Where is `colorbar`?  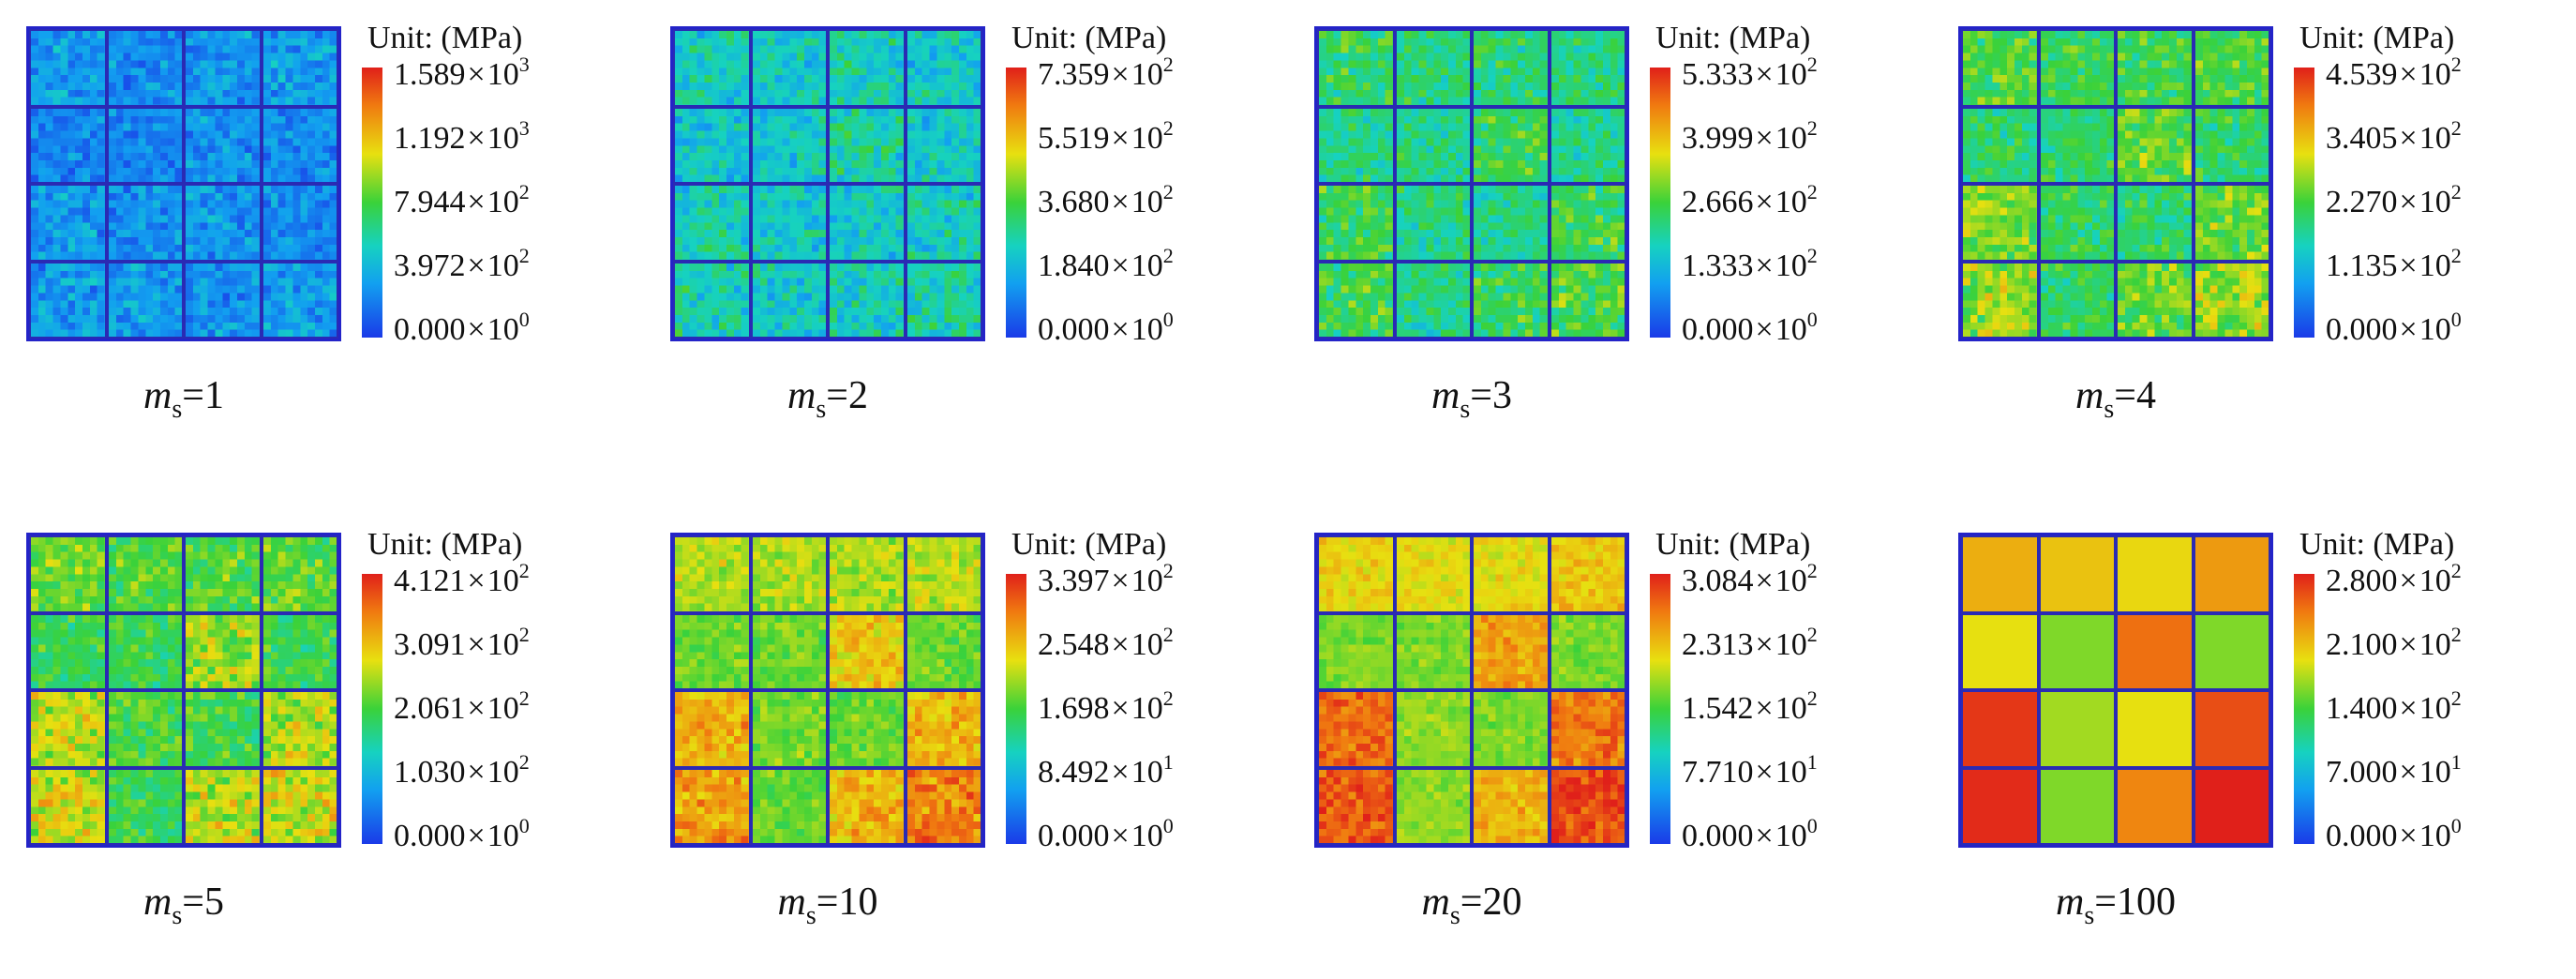 colorbar is located at coordinates (1660, 203).